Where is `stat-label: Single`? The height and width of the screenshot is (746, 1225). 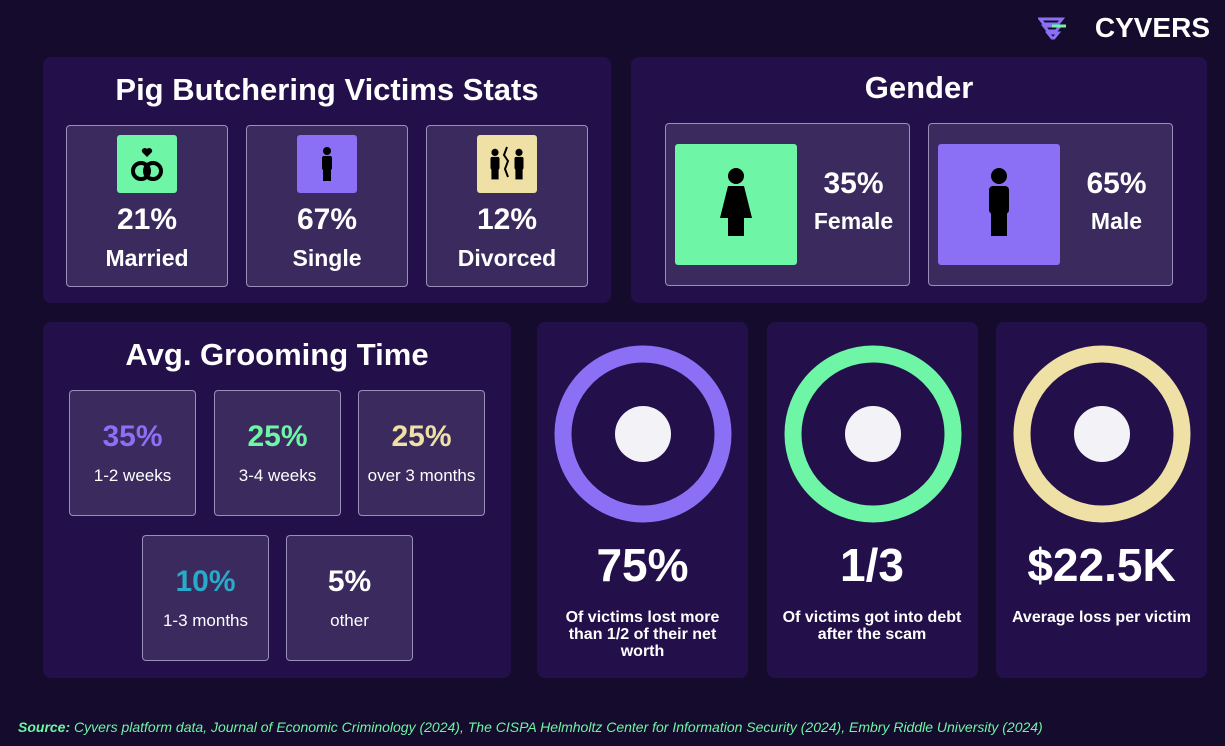
stat-label: Single is located at coordinates (327, 258).